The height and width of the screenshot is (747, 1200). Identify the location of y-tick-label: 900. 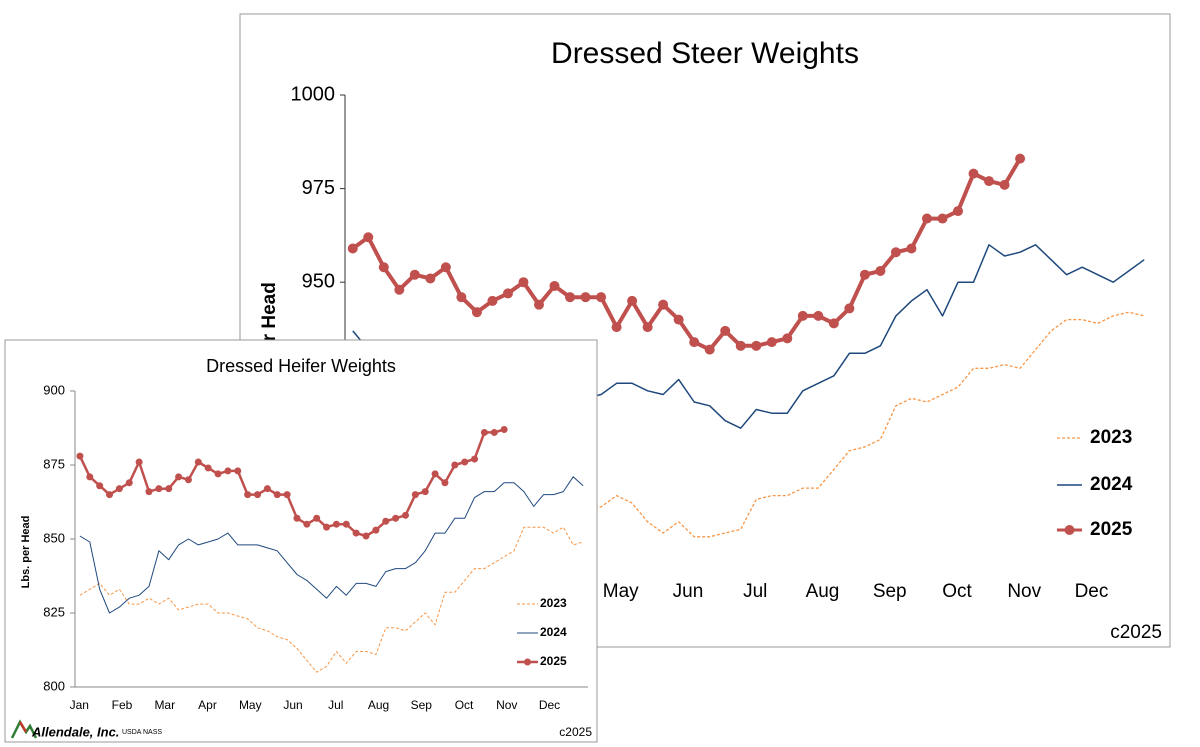
(54, 389).